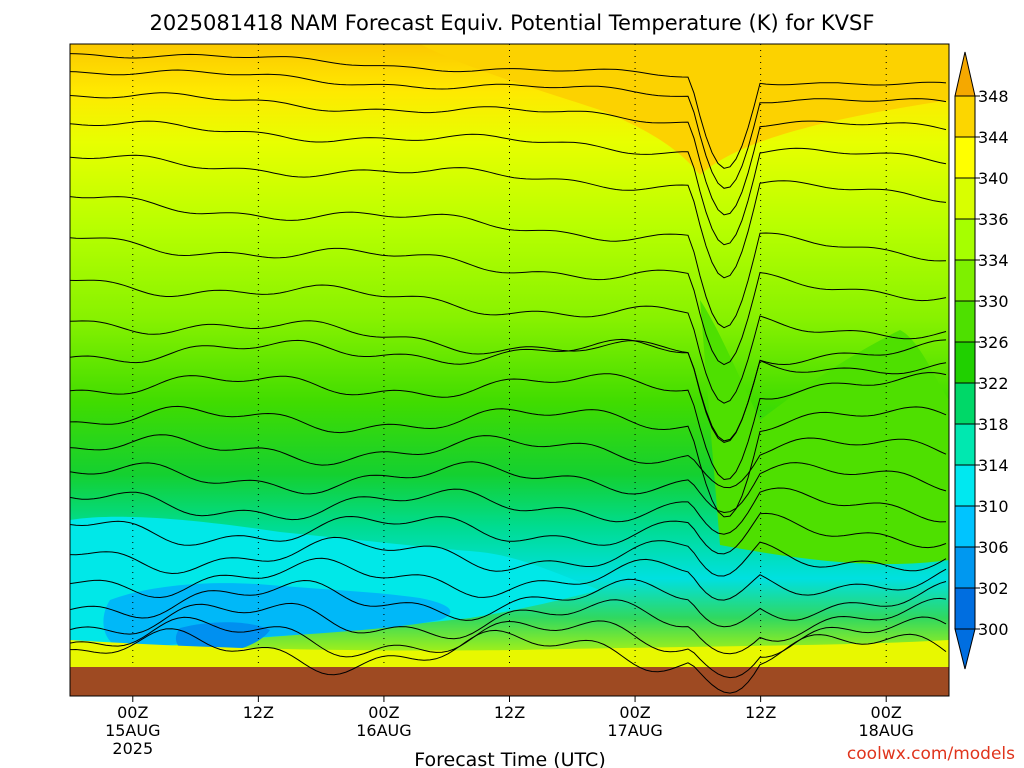 The width and height of the screenshot is (1024, 768). I want to click on colorbar-label: 344, so click(993, 137).